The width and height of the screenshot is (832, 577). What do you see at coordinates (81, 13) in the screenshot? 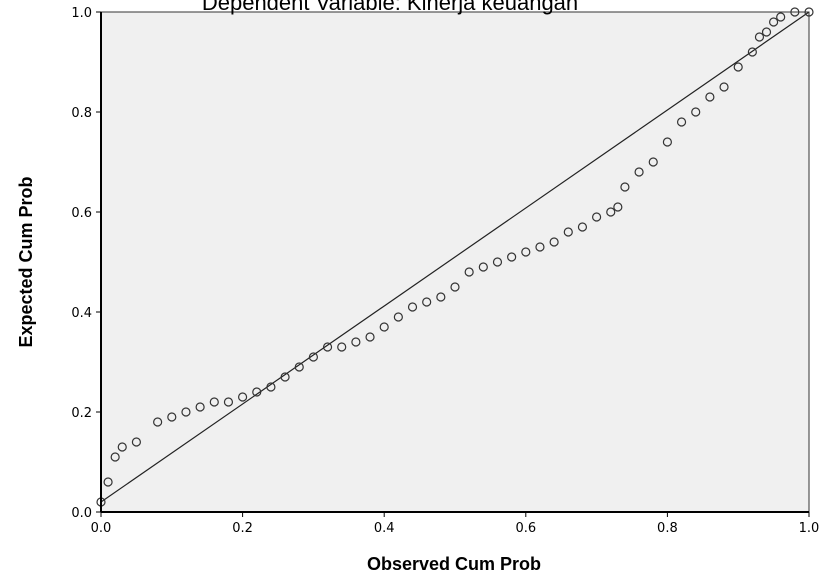
I see `y-tick-label: 1.0` at bounding box center [81, 13].